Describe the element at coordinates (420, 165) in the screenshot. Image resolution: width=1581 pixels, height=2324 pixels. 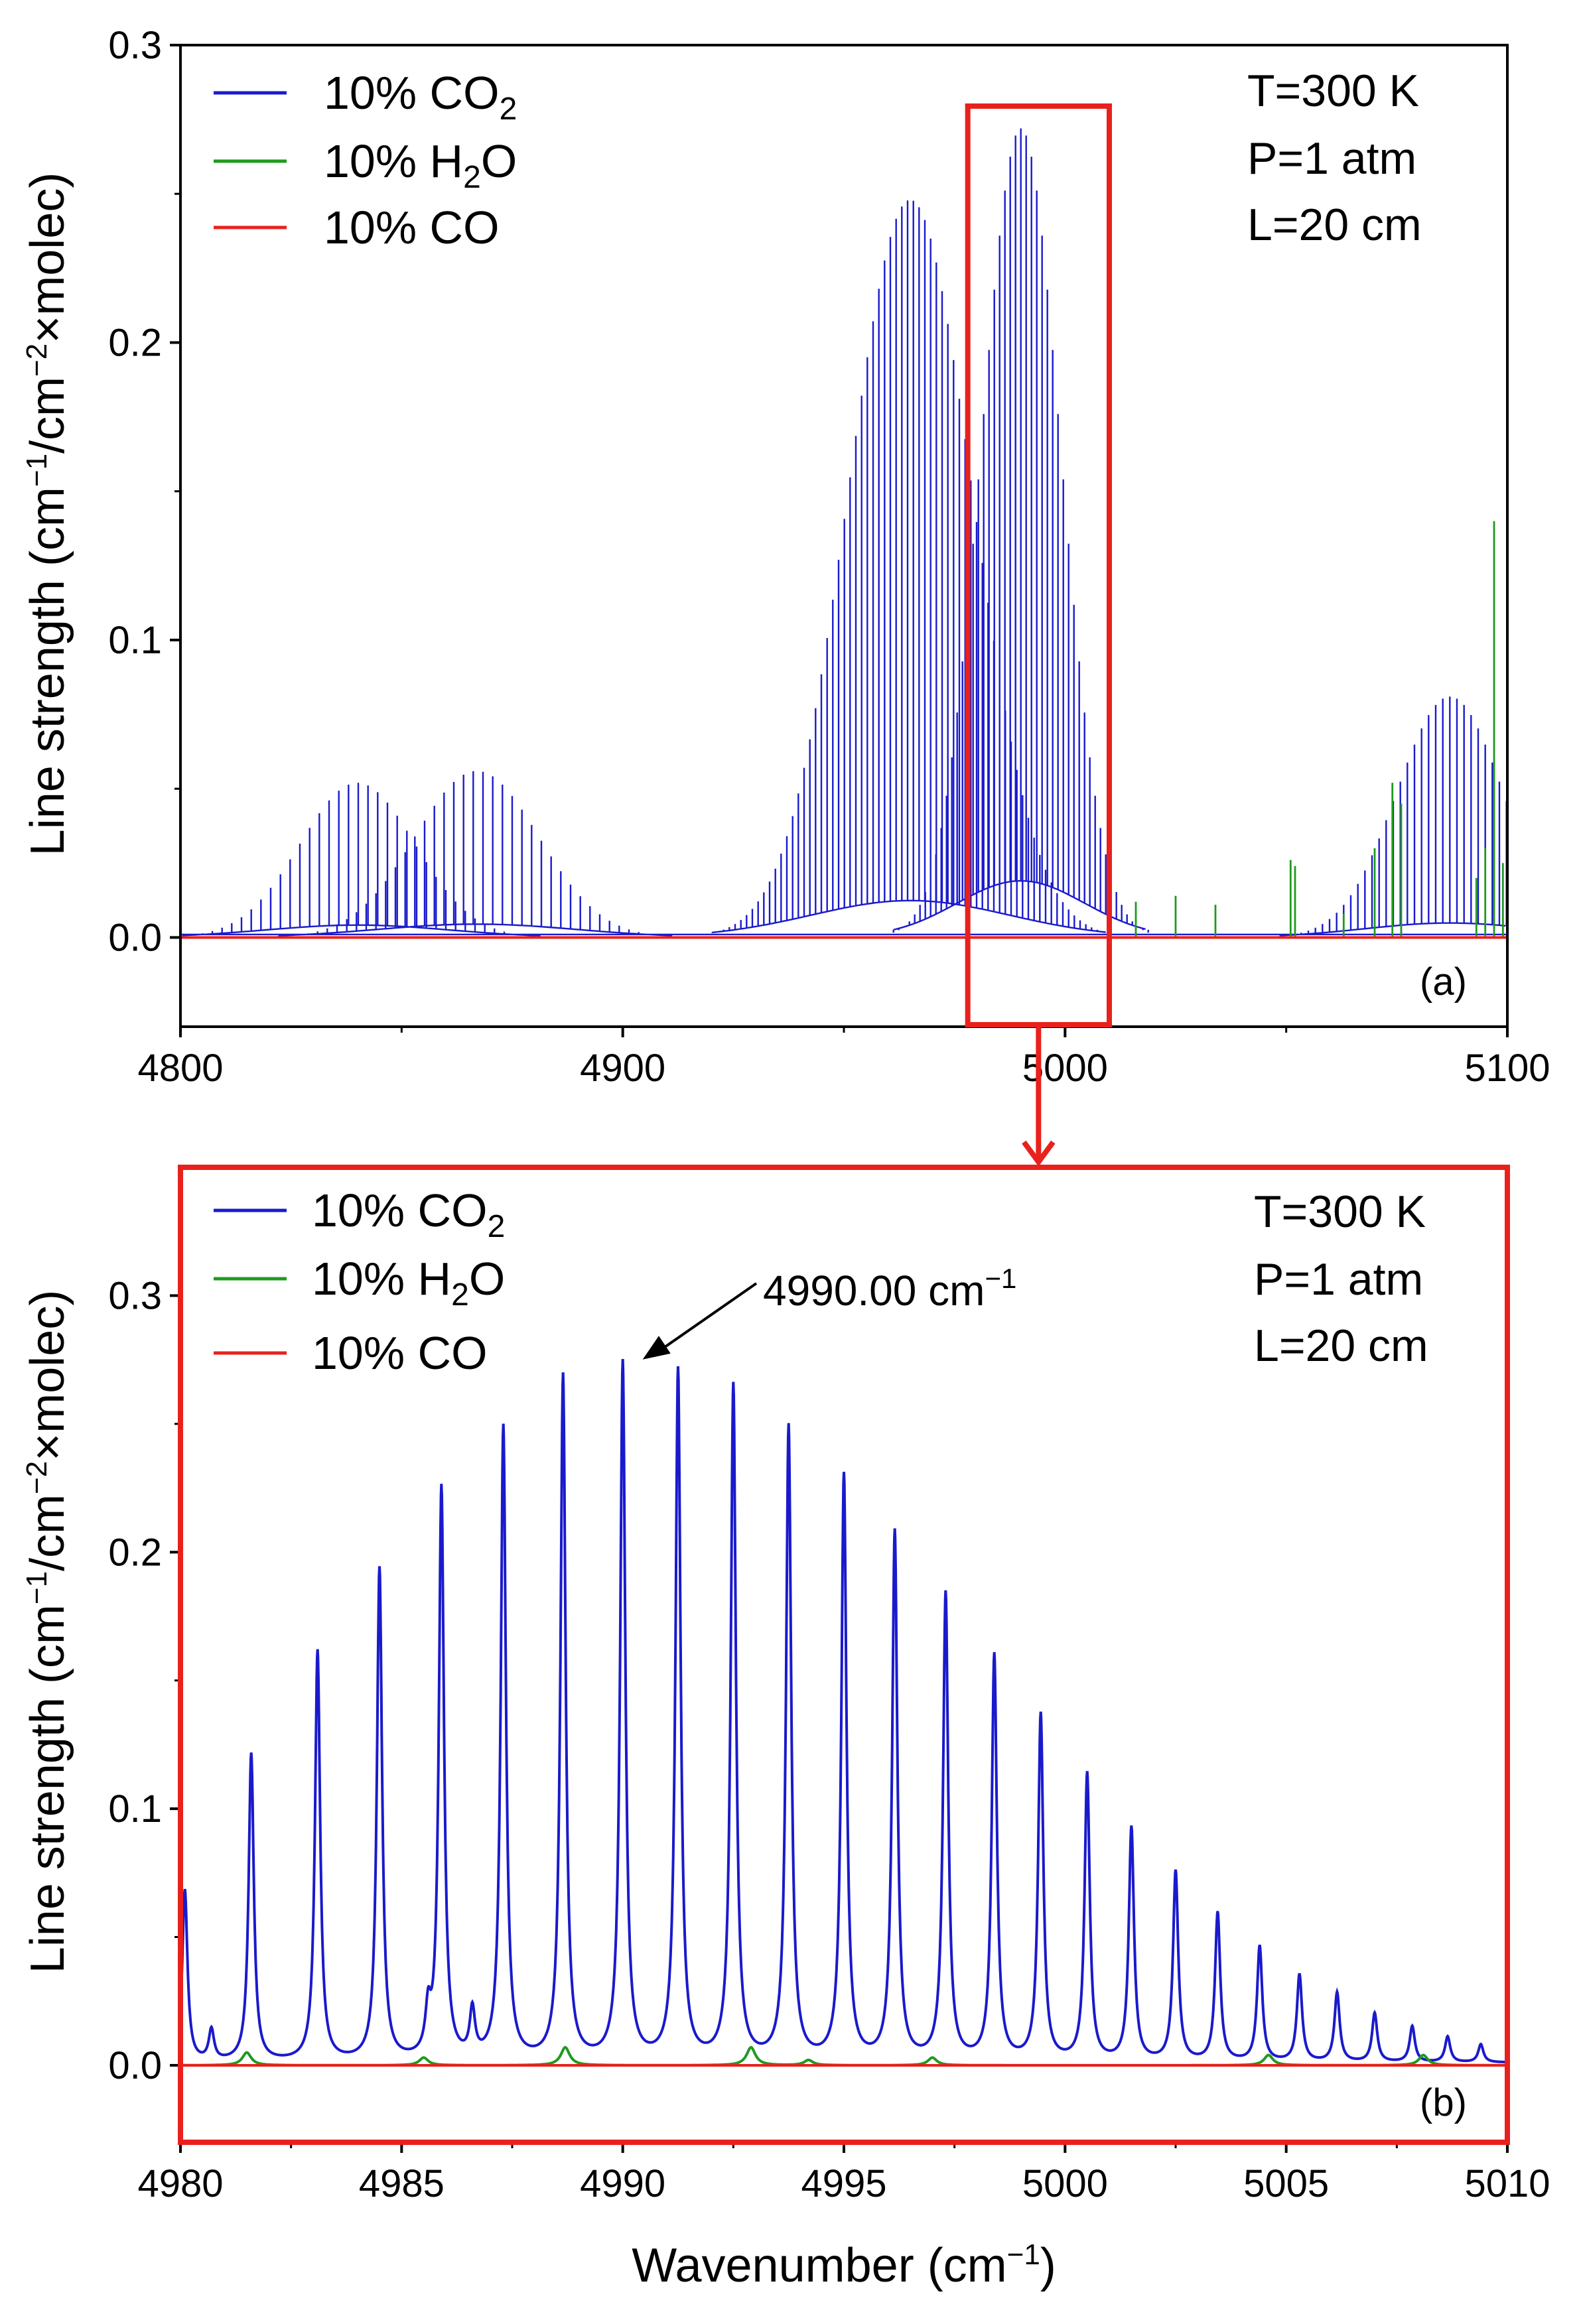
I see `legend-a-h2o-label: 10% H2O` at that location.